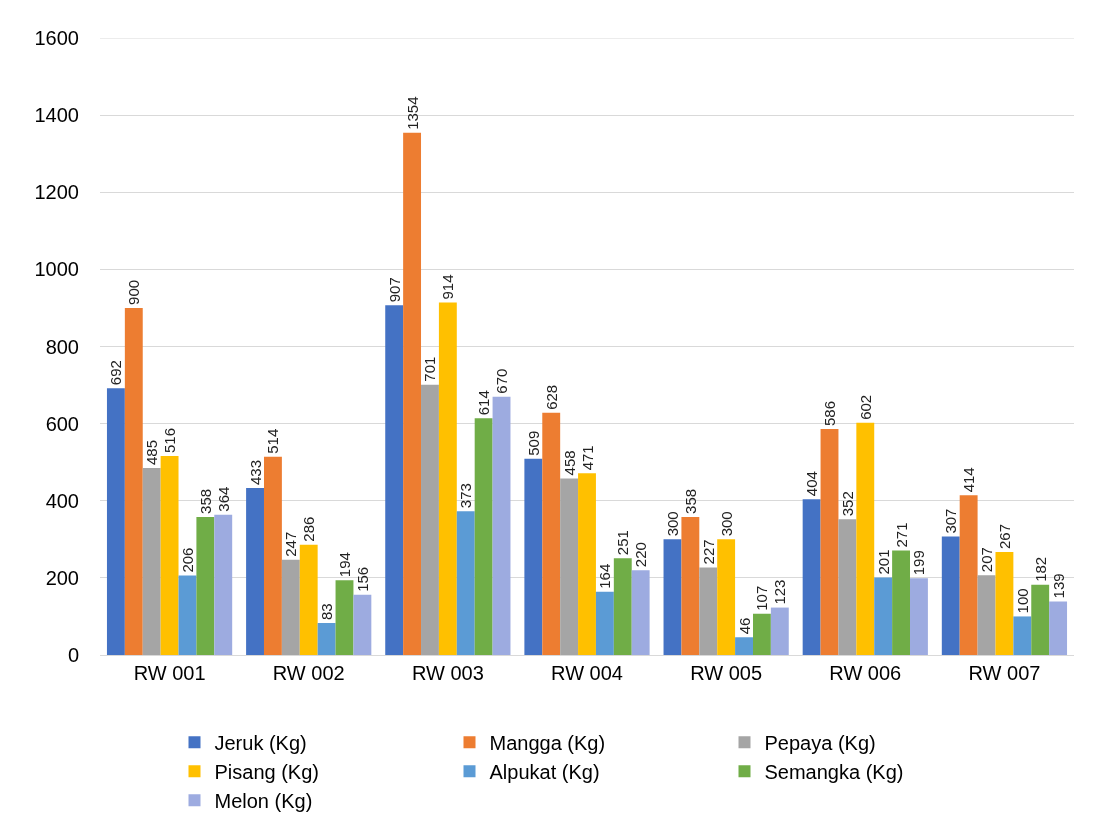 Image resolution: width=1094 pixels, height=832 pixels. What do you see at coordinates (883, 562) in the screenshot?
I see `data-label: 201` at bounding box center [883, 562].